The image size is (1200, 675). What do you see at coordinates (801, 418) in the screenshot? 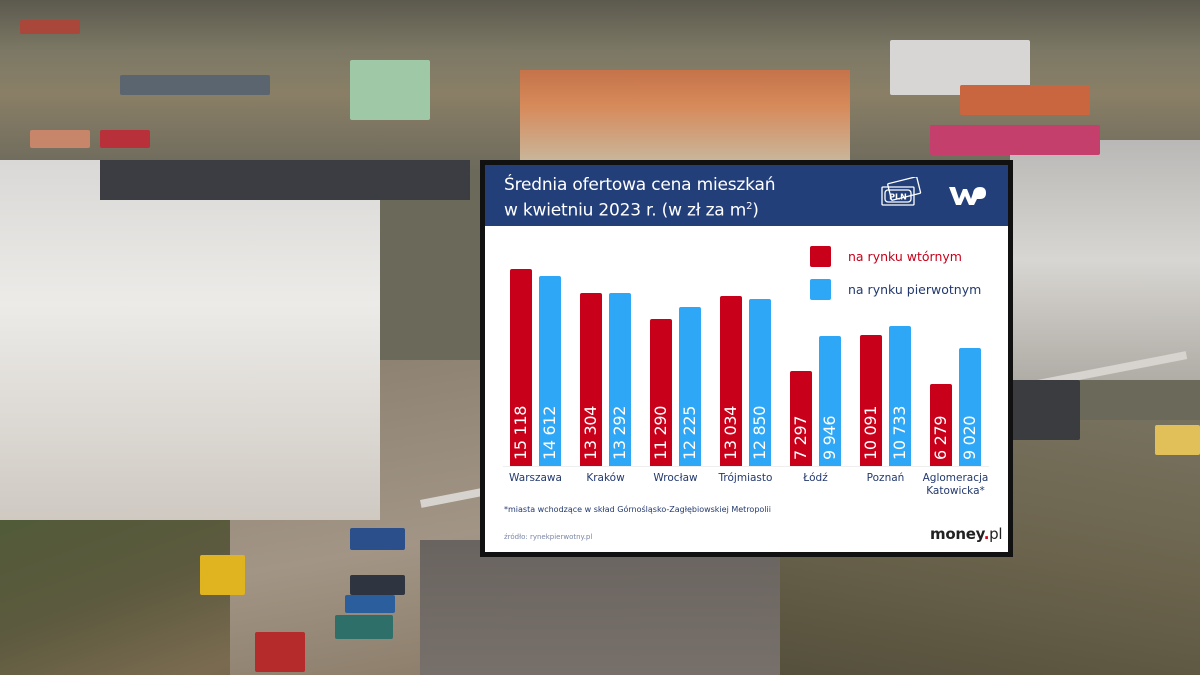
I see `bar-secondary-market: 7 297` at bounding box center [801, 418].